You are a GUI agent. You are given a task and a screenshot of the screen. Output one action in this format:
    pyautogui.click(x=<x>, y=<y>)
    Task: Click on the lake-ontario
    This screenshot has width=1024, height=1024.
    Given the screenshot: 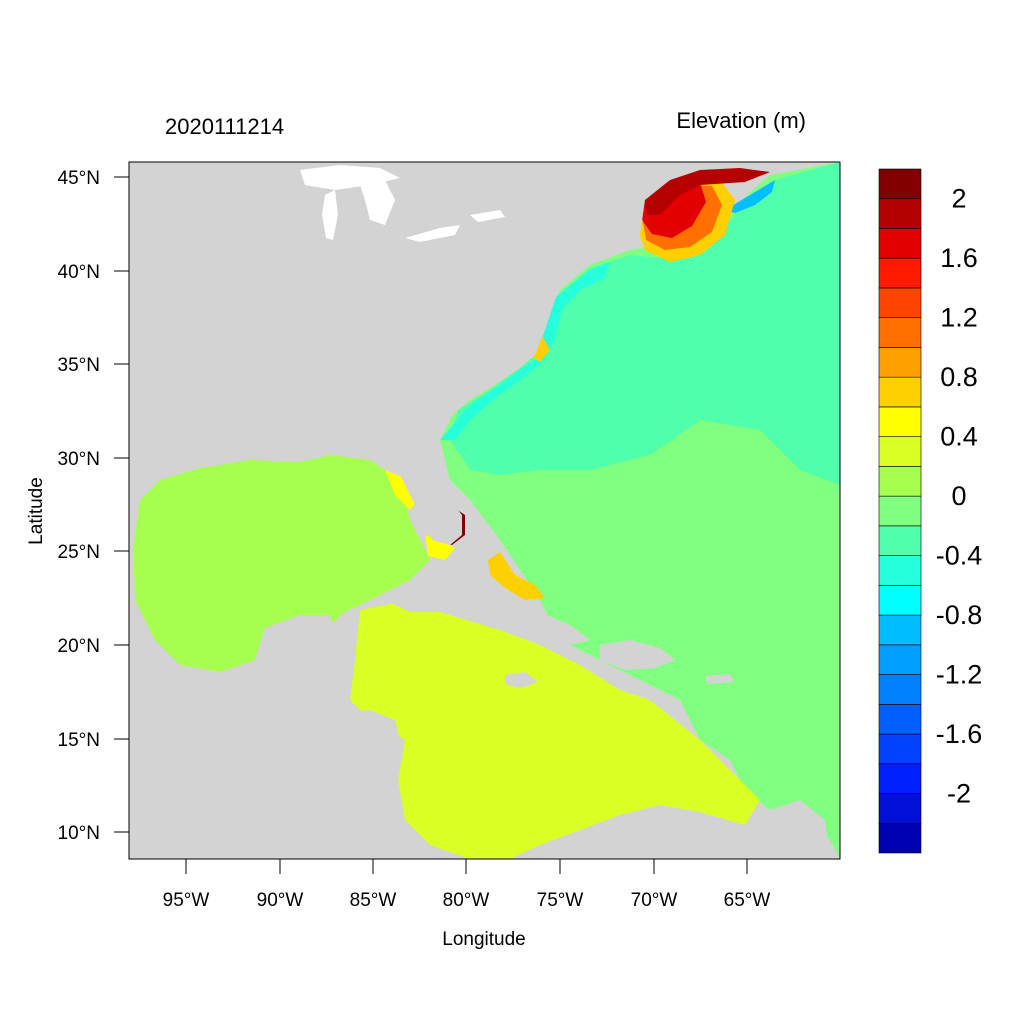 What is the action you would take?
    pyautogui.click(x=487, y=216)
    